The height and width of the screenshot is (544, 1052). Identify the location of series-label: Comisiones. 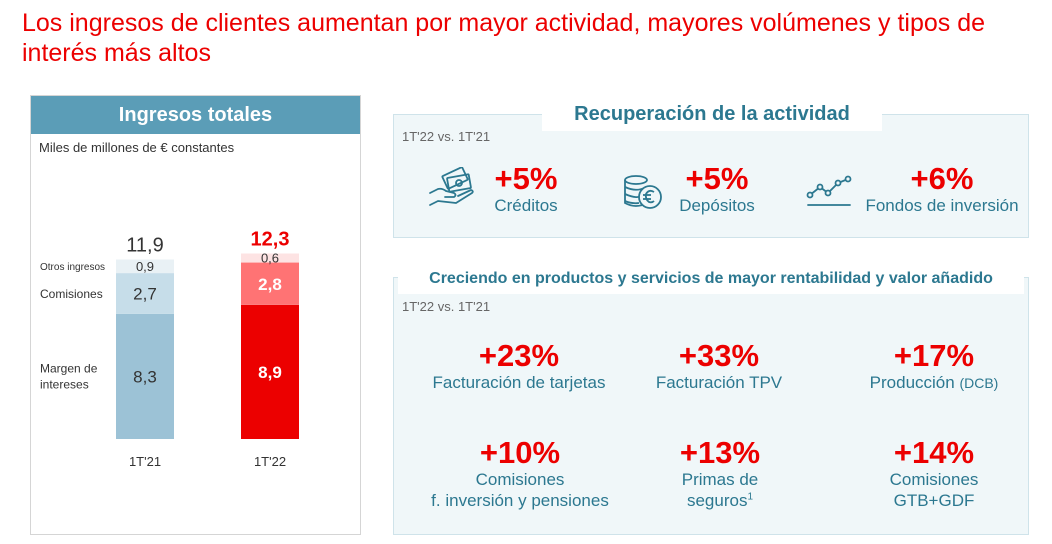
(71, 294).